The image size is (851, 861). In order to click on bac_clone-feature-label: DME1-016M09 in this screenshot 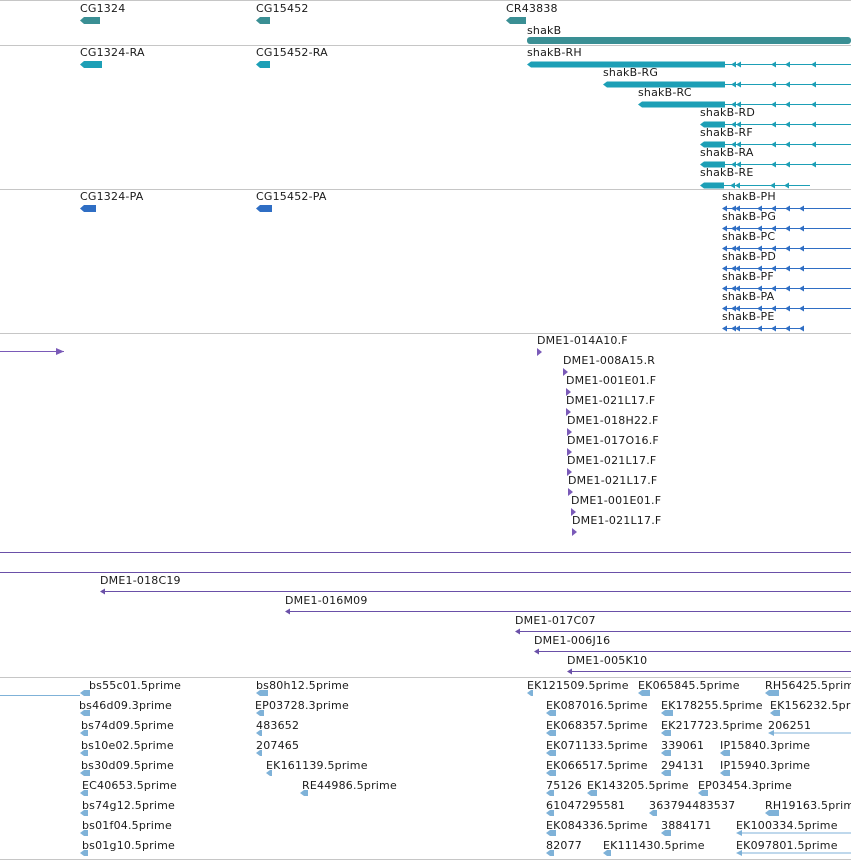, I will do `click(326, 600)`.